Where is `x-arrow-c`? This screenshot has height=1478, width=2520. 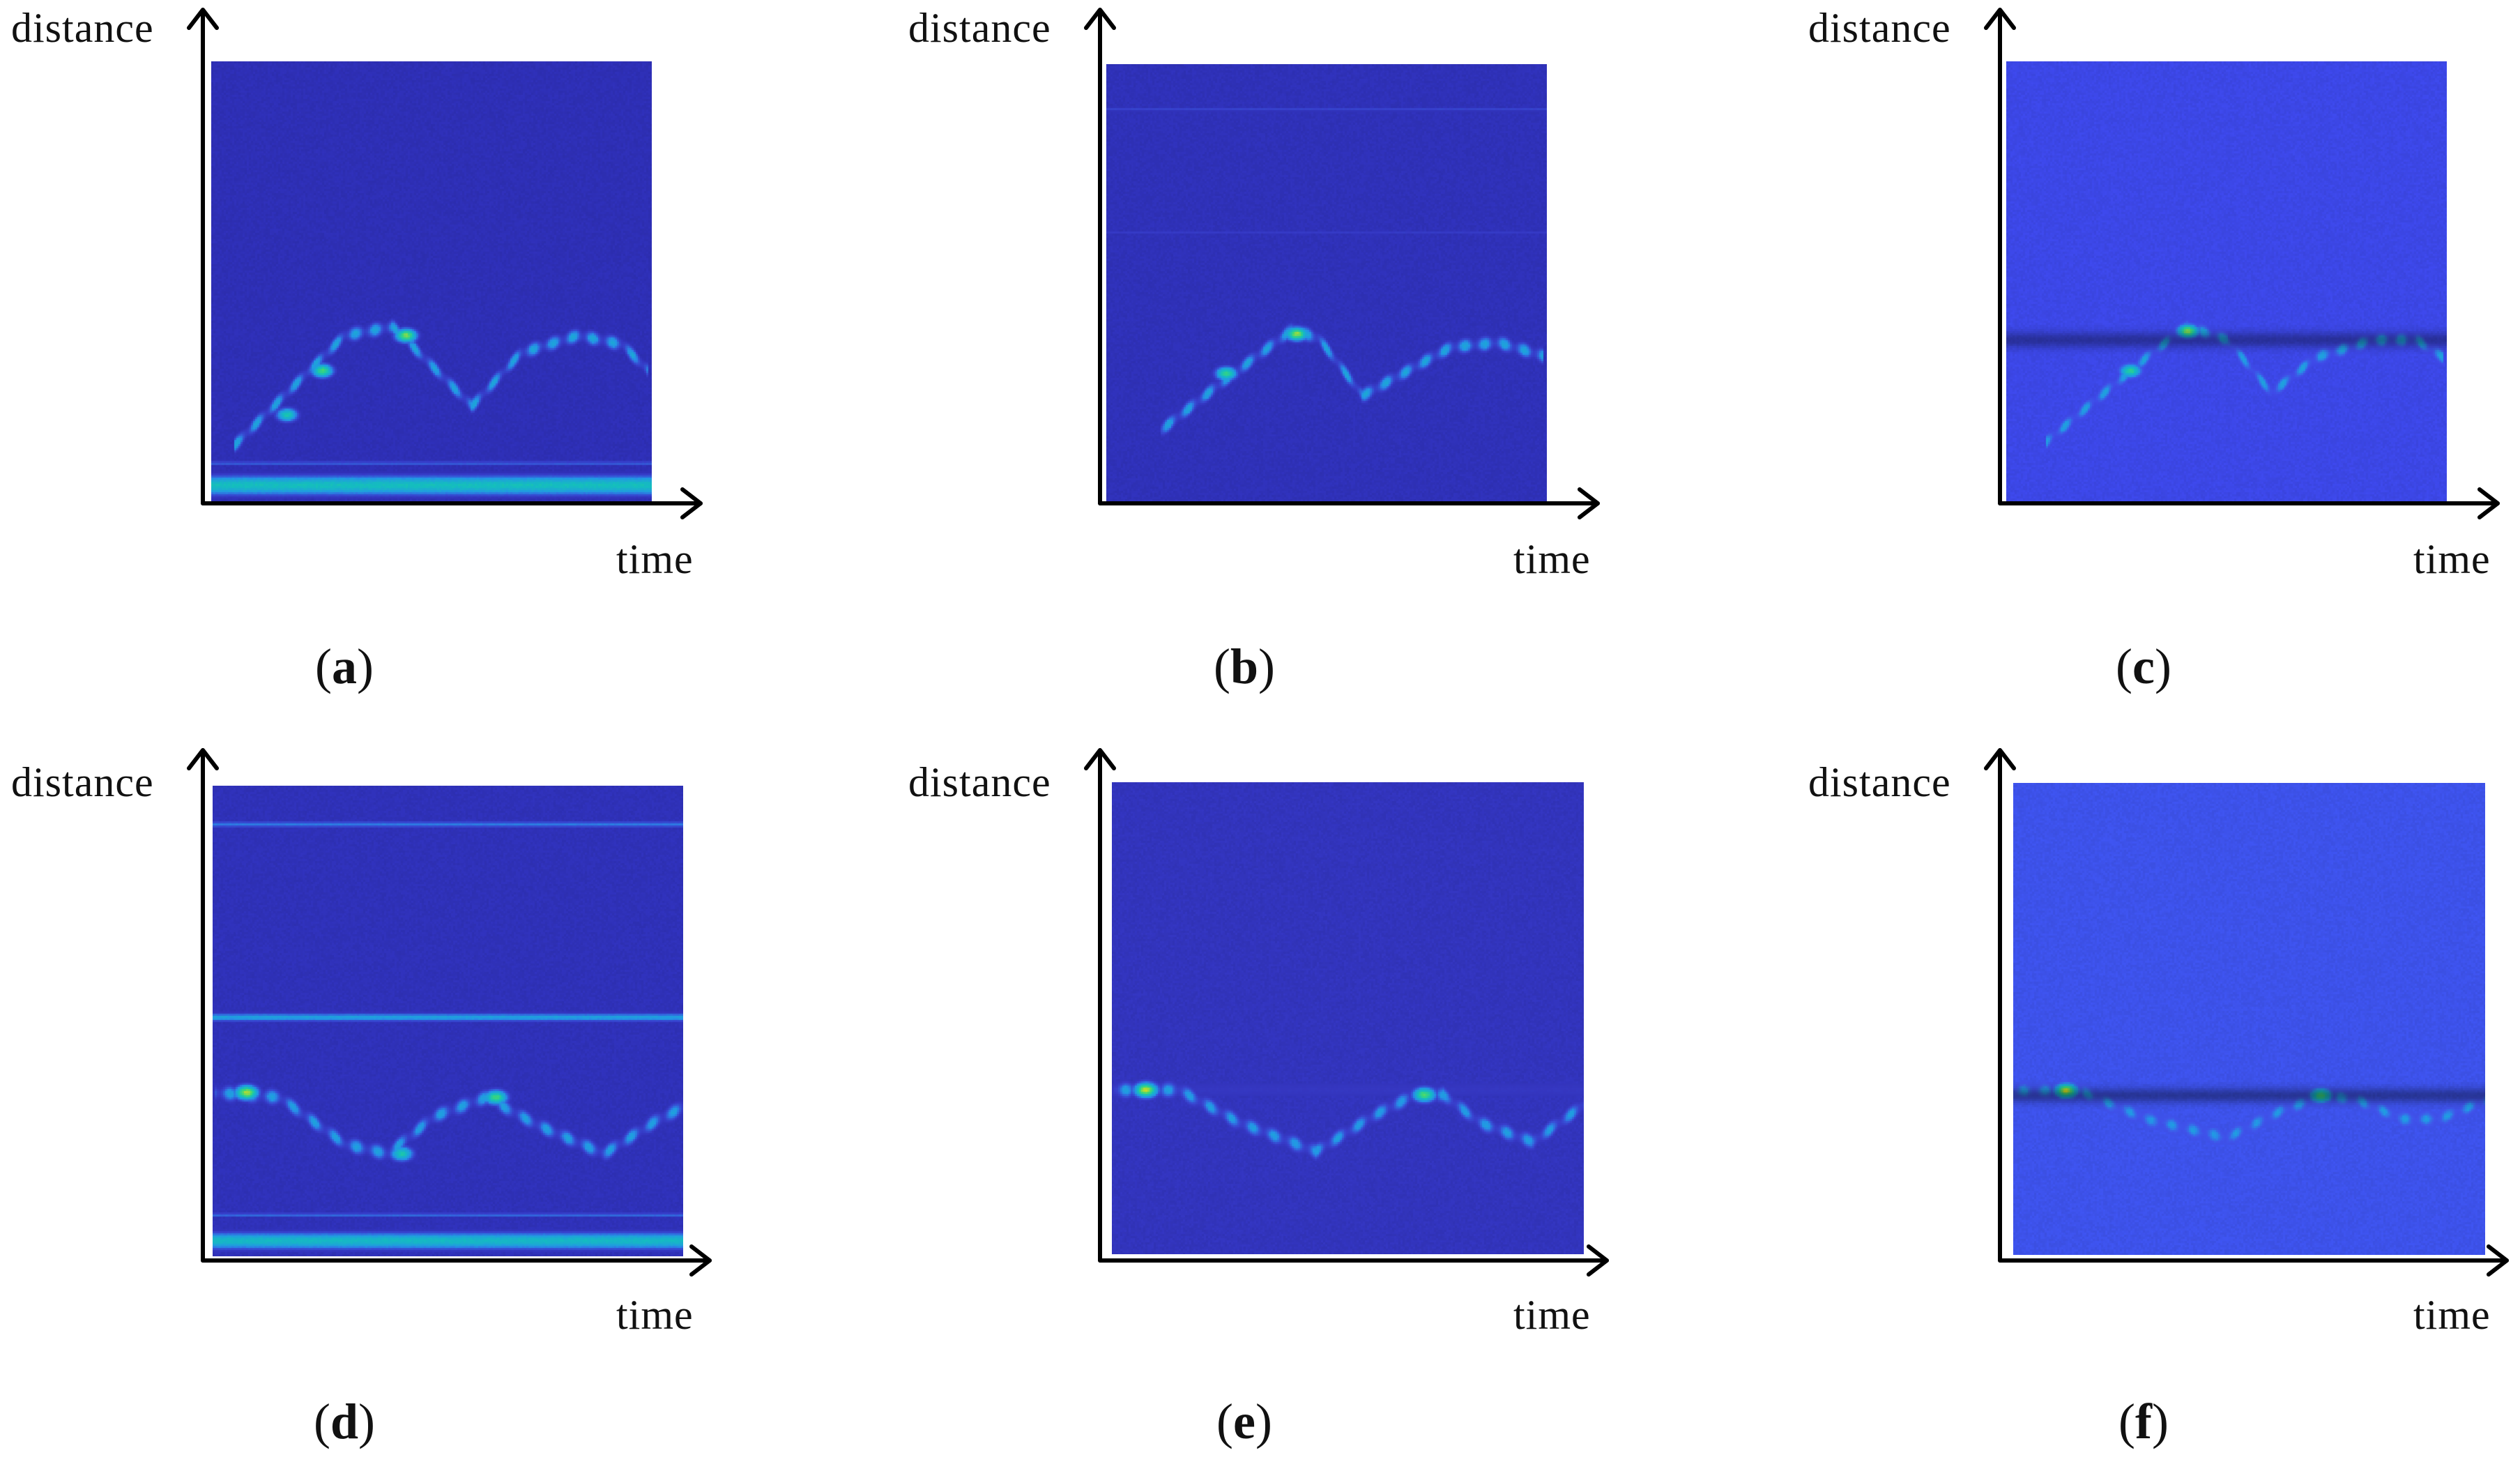 x-arrow-c is located at coordinates (2488, 503).